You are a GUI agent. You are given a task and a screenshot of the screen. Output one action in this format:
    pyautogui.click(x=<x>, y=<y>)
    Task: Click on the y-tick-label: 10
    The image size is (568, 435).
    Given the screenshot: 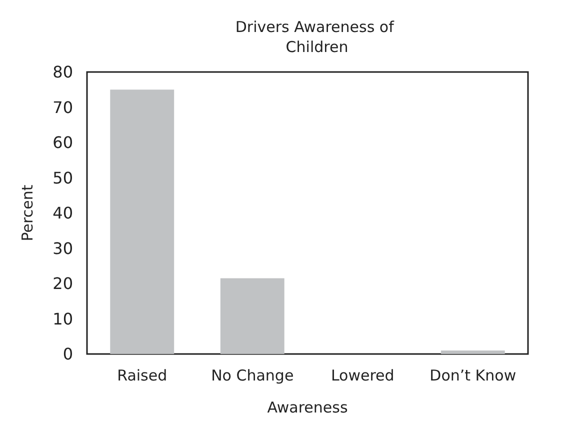 What is the action you would take?
    pyautogui.click(x=62, y=318)
    